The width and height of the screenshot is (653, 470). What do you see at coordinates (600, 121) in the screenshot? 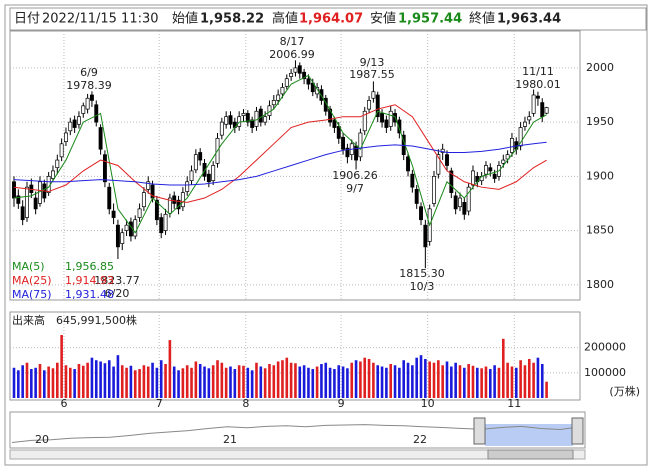
I see `y-tick-label: 1950` at bounding box center [600, 121].